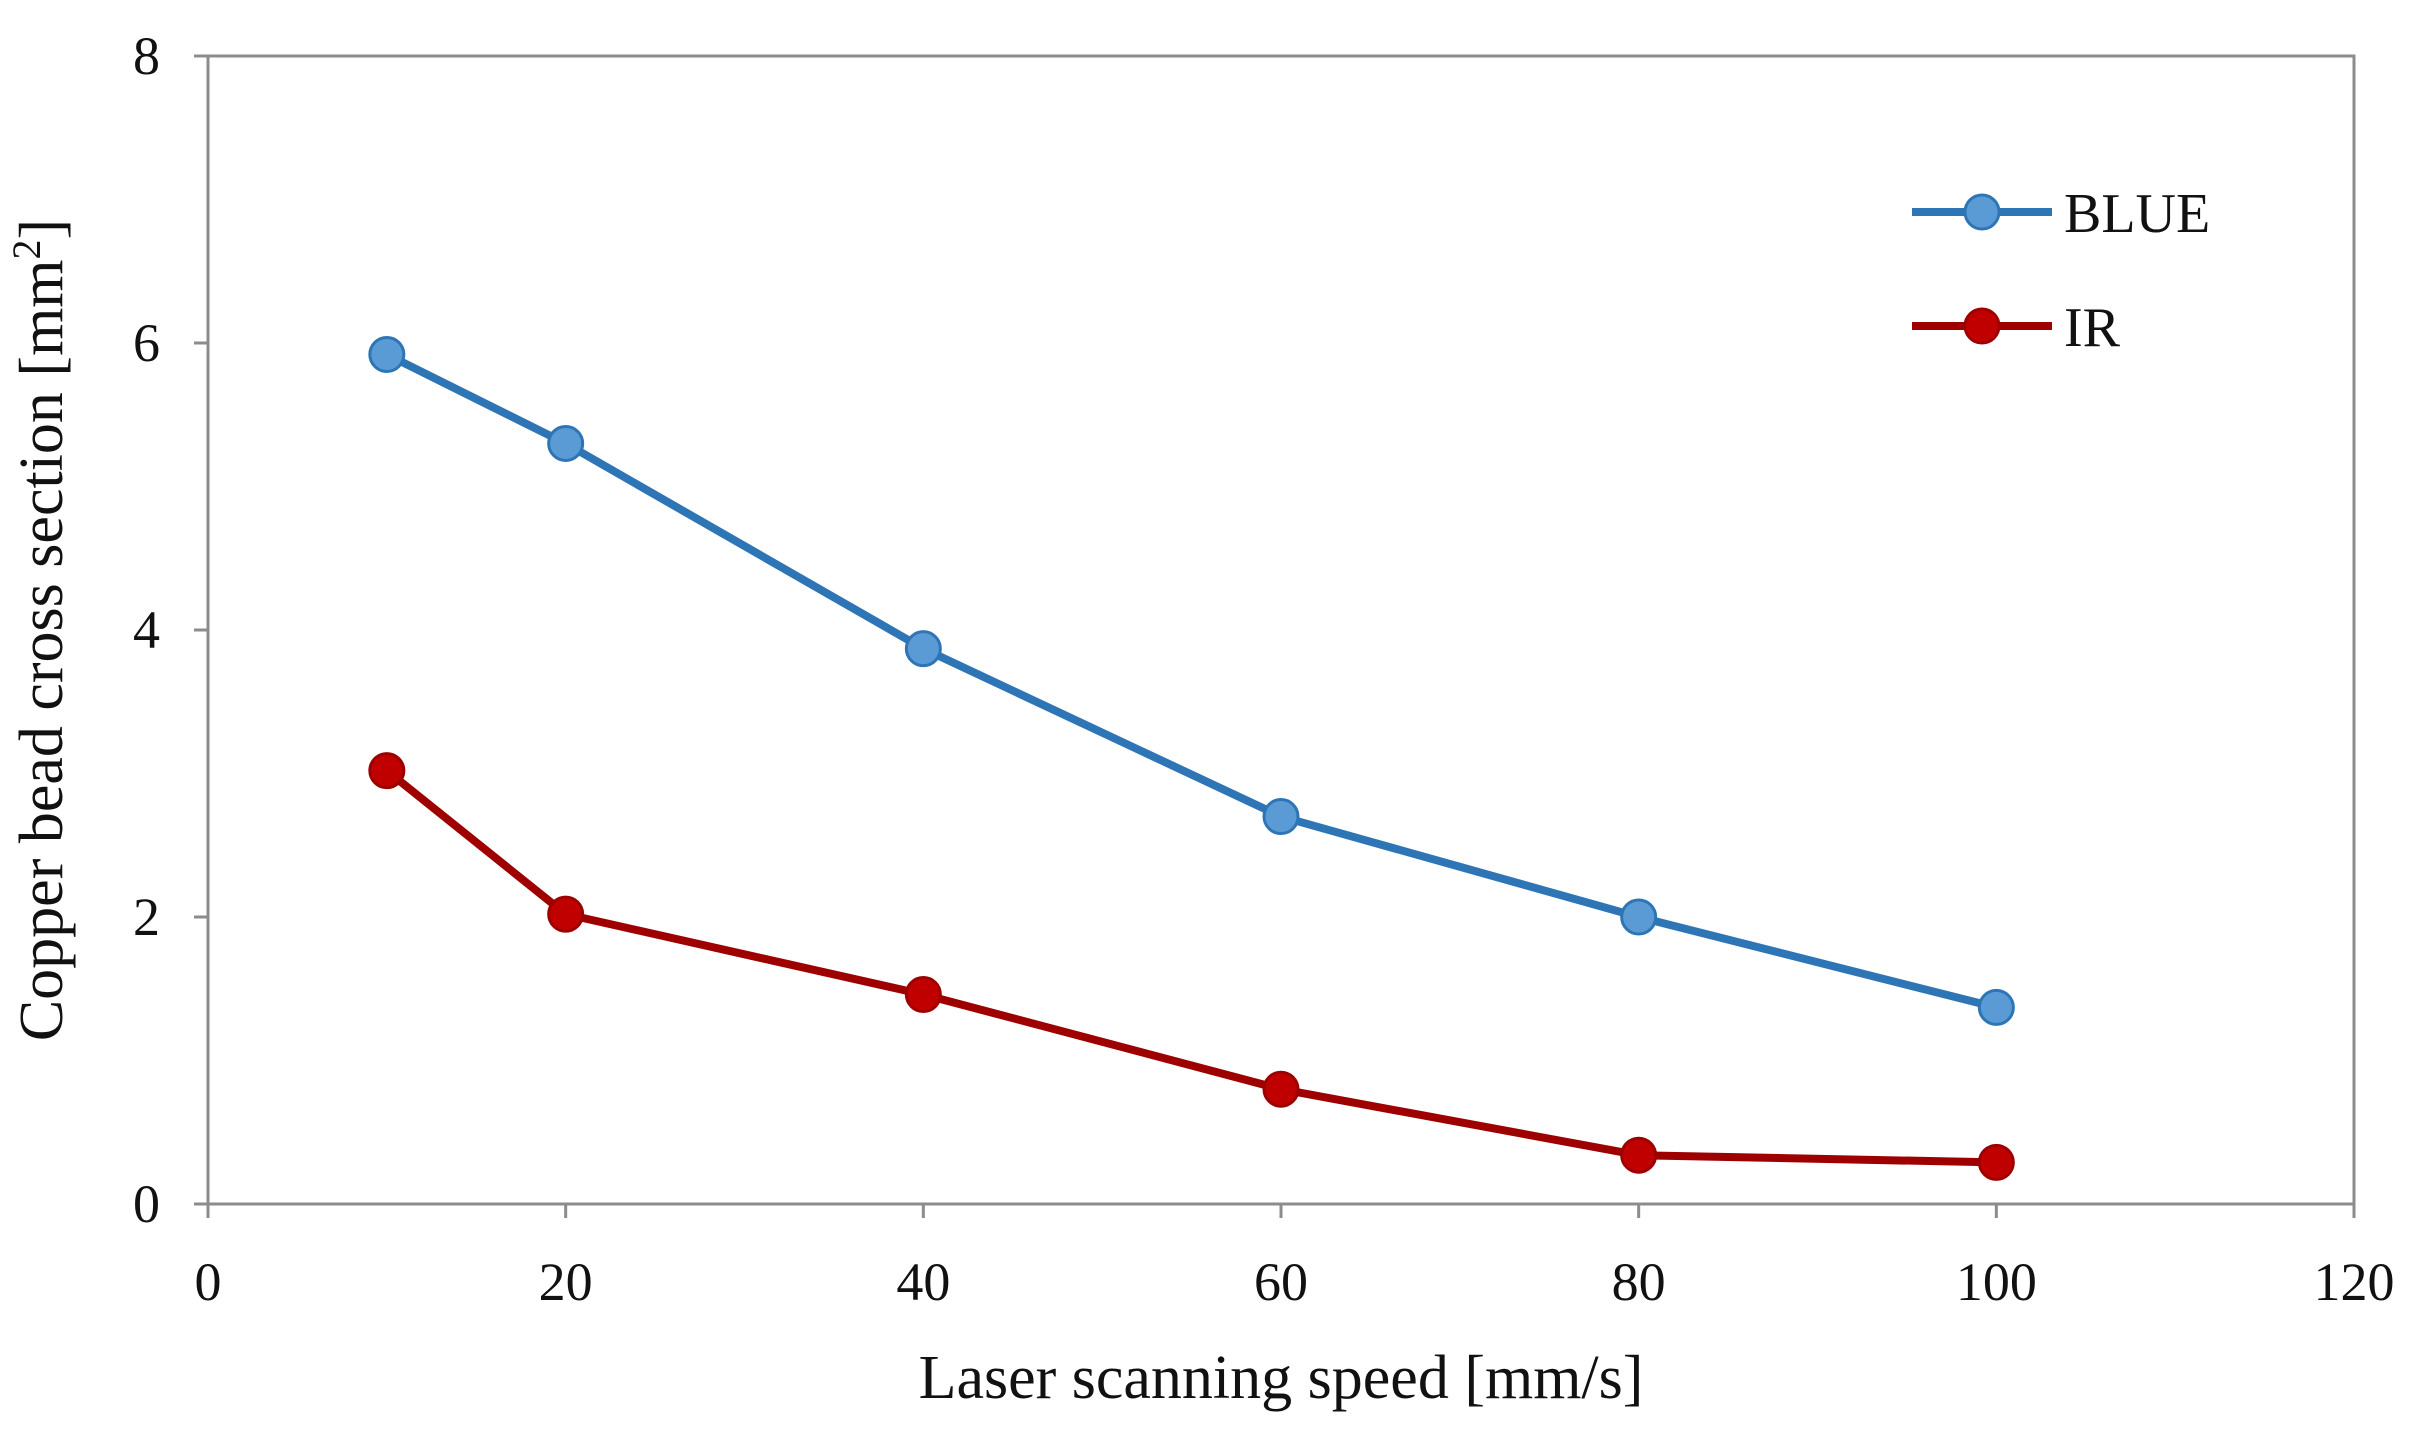 The height and width of the screenshot is (1438, 2409). Describe the element at coordinates (26, 249) in the screenshot. I see `y-axis-title-superscript: 2` at that location.